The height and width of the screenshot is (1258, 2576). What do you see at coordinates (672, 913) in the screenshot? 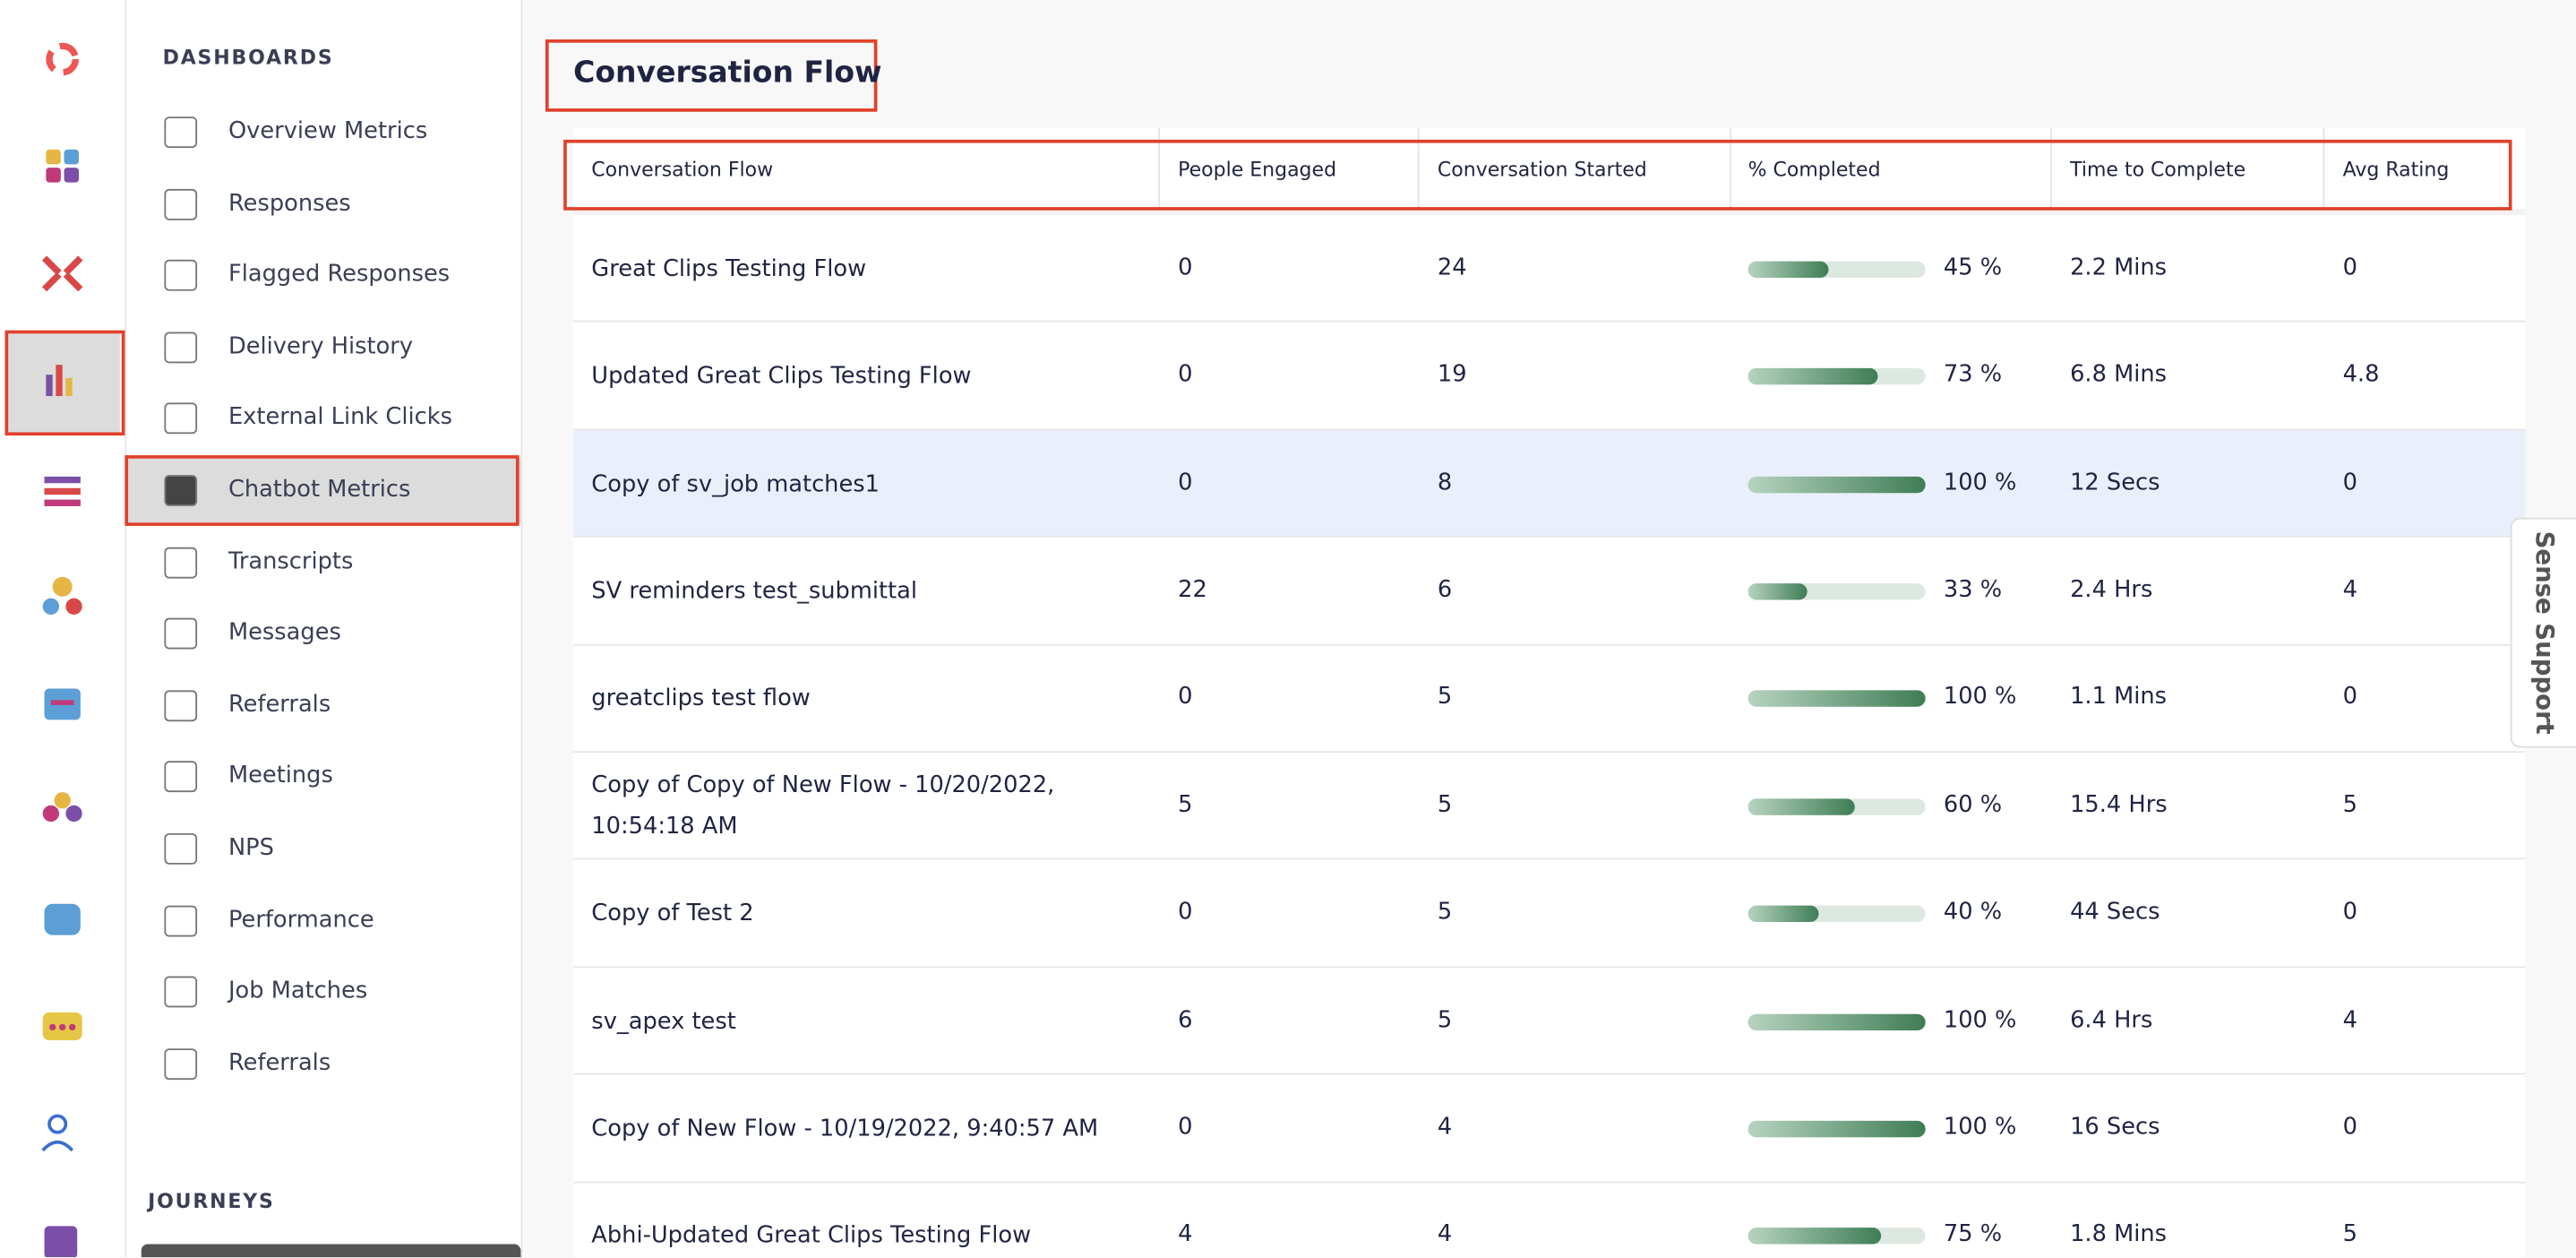
I see `flow-name: Copy of Test 2` at bounding box center [672, 913].